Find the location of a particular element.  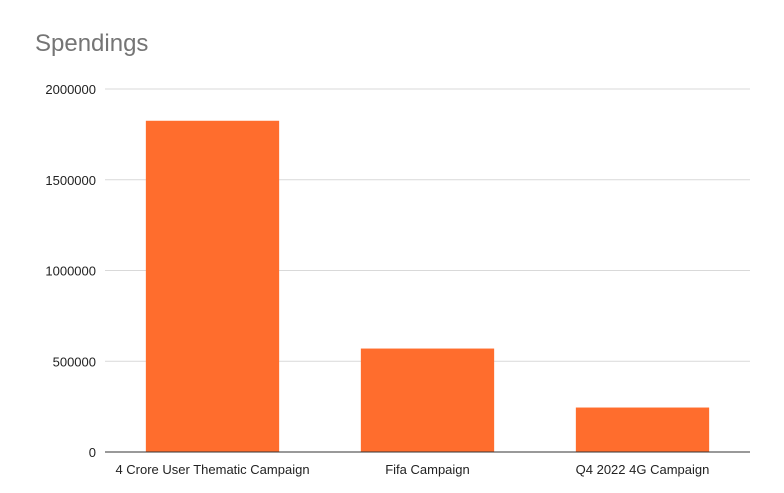

y-axis-ticks: 0 500000 1000000 1500000 2000000 is located at coordinates (70, 271).